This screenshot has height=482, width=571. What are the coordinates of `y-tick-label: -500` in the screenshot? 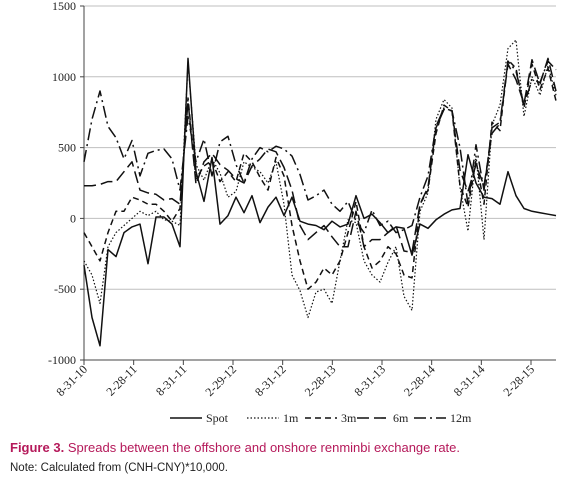 It's located at (65, 289).